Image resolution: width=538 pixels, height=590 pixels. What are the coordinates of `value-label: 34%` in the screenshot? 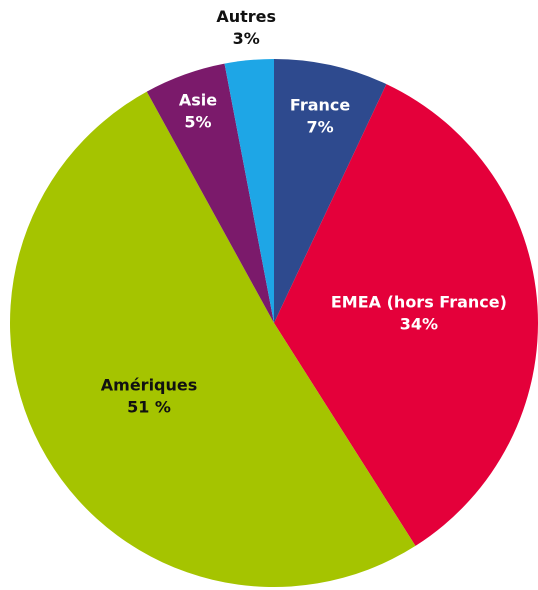 It's located at (419, 323).